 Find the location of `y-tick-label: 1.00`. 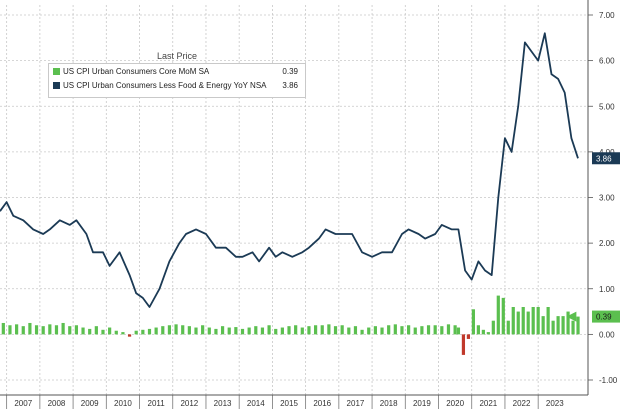

y-tick-label: 1.00 is located at coordinates (607, 289).